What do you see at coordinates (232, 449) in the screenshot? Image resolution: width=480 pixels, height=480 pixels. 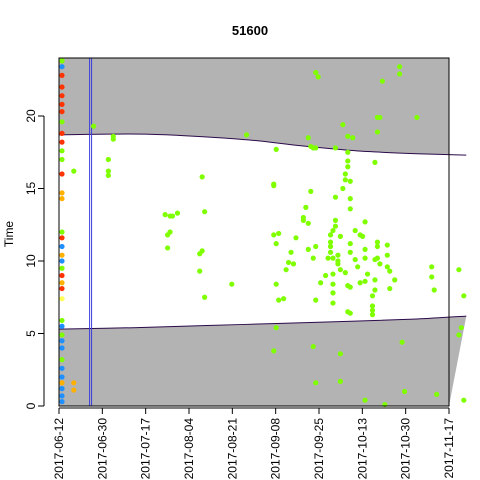 I see `x-tick-label: 2017-08-21` at bounding box center [232, 449].